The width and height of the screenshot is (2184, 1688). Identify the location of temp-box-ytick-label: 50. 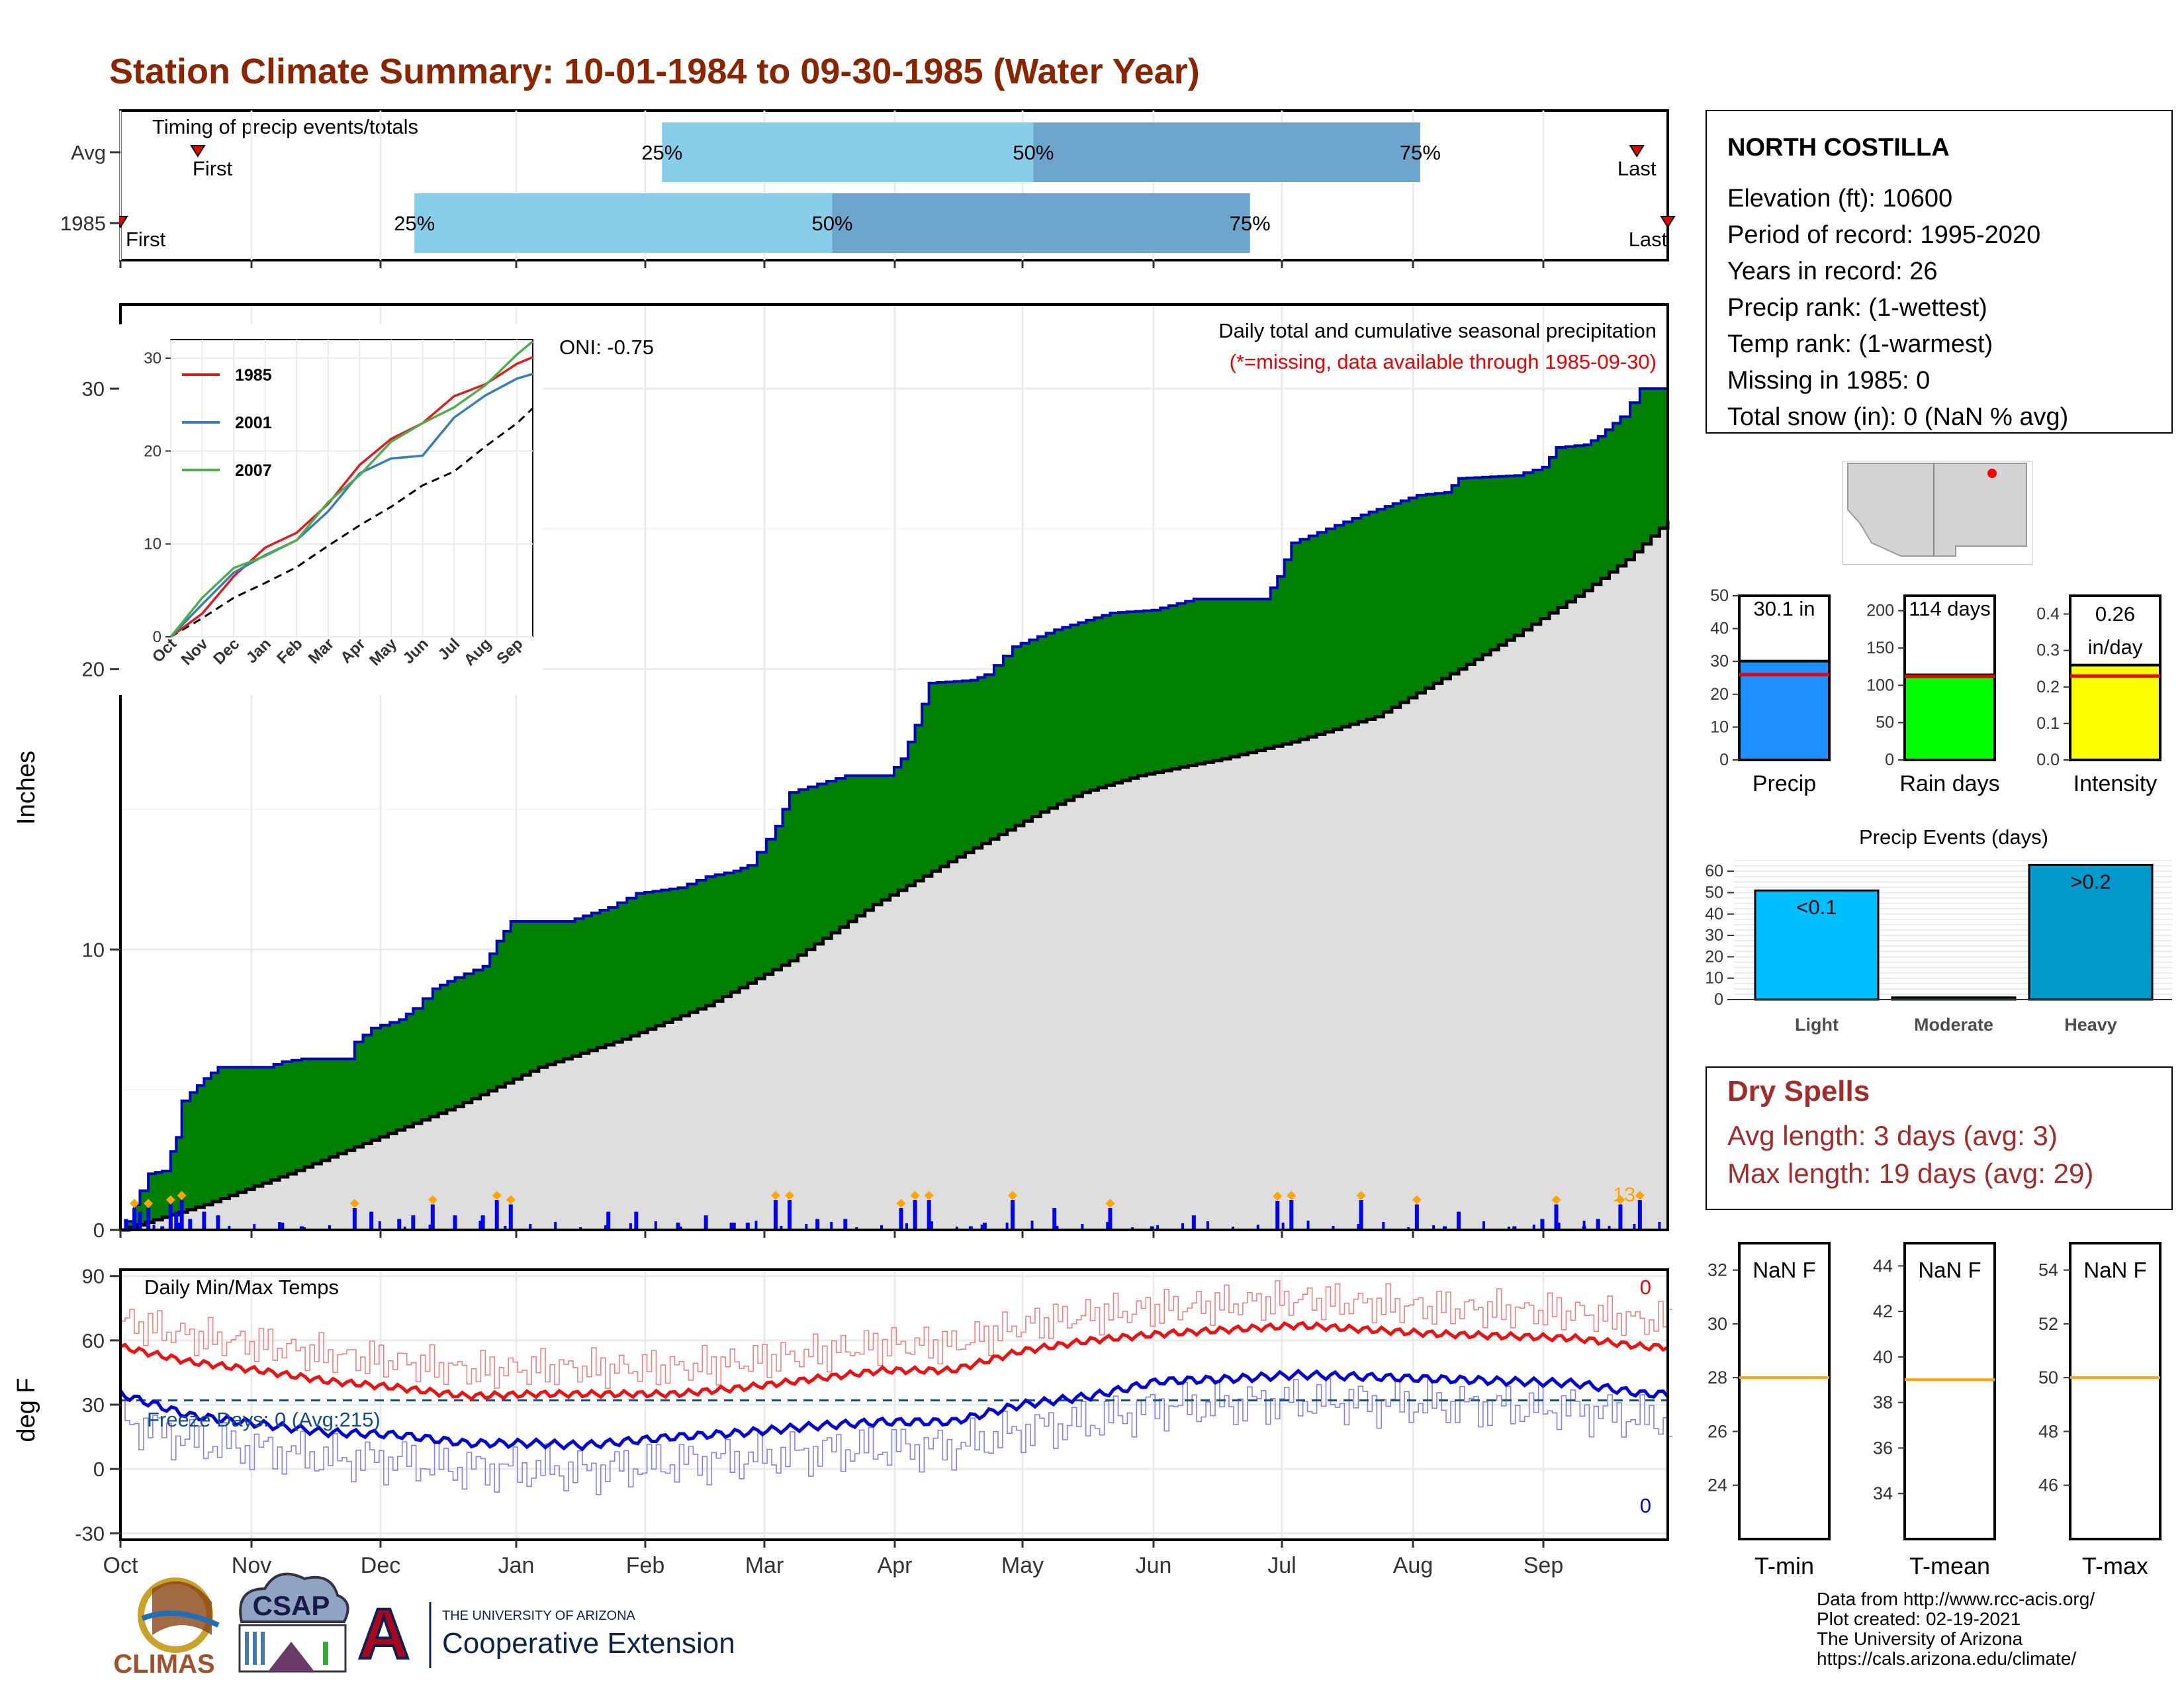
(2048, 1377).